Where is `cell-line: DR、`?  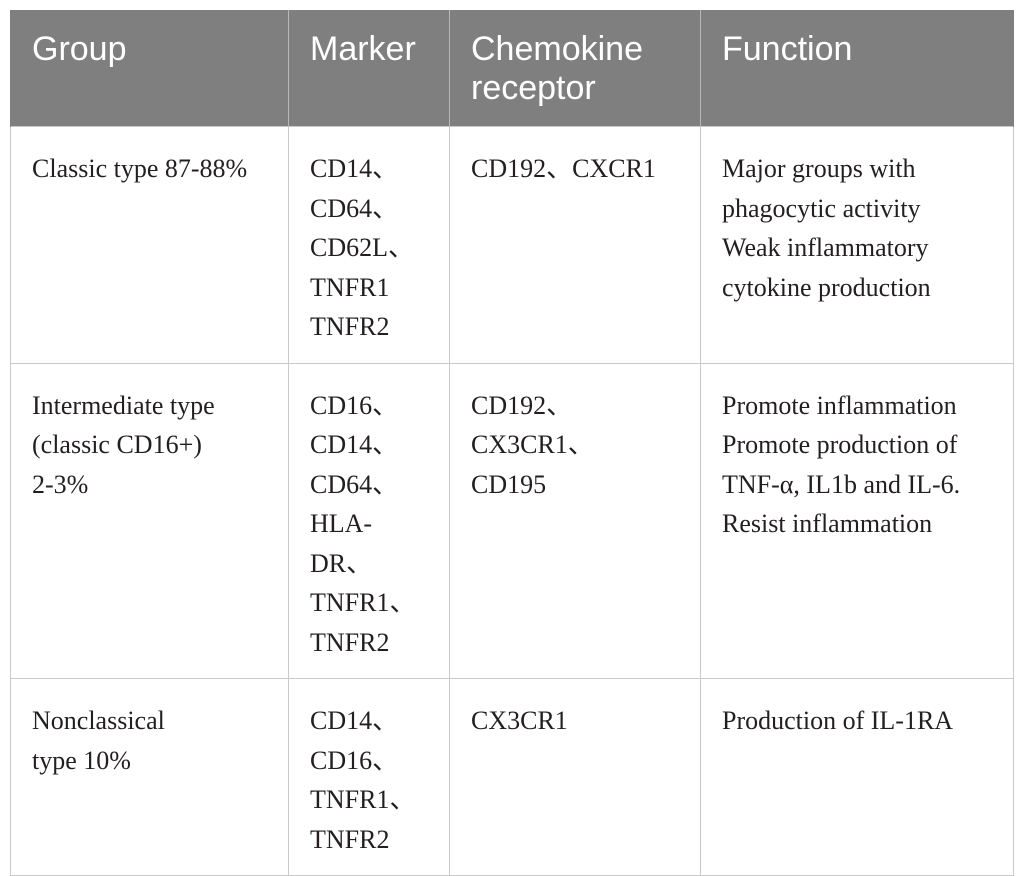 cell-line: DR、 is located at coordinates (341, 563).